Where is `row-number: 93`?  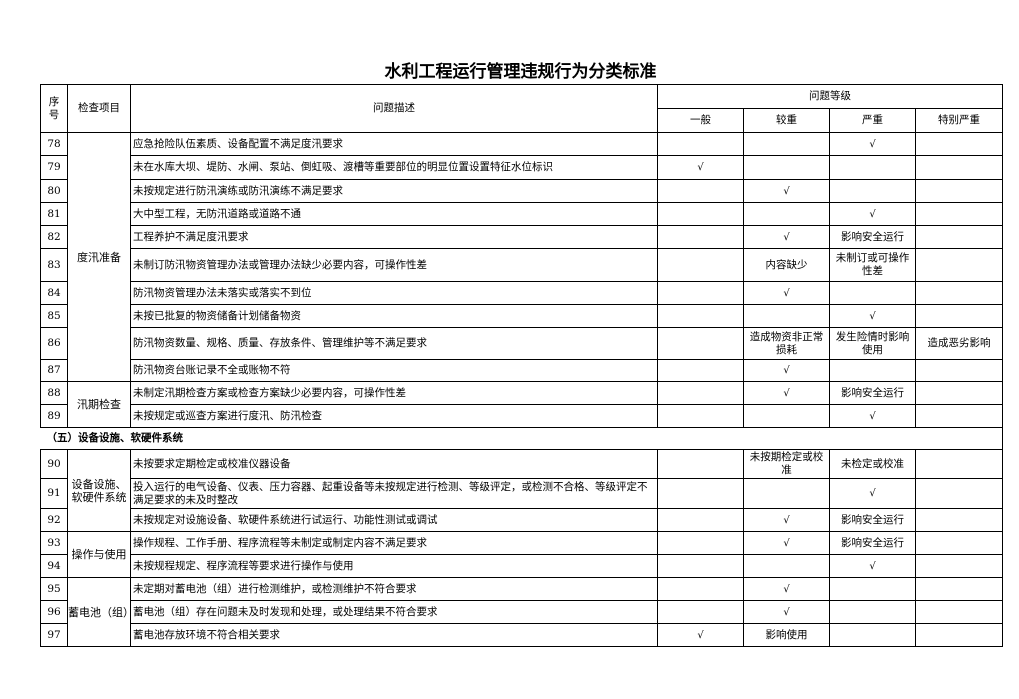
row-number: 93 is located at coordinates (54, 543).